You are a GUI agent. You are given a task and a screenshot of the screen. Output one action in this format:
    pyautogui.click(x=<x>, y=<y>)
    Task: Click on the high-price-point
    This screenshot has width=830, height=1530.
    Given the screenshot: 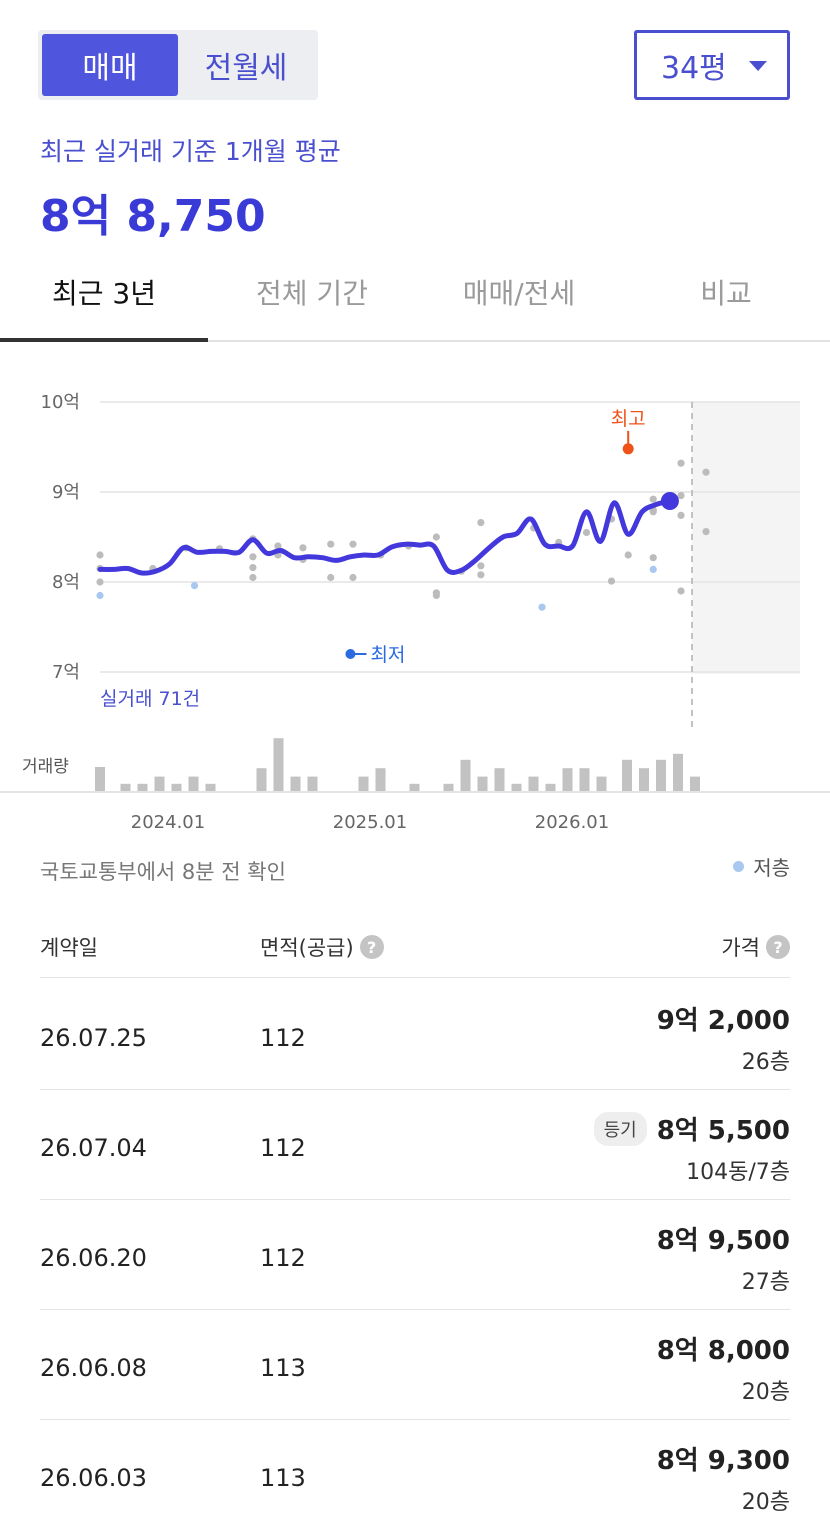 What is the action you would take?
    pyautogui.click(x=628, y=449)
    